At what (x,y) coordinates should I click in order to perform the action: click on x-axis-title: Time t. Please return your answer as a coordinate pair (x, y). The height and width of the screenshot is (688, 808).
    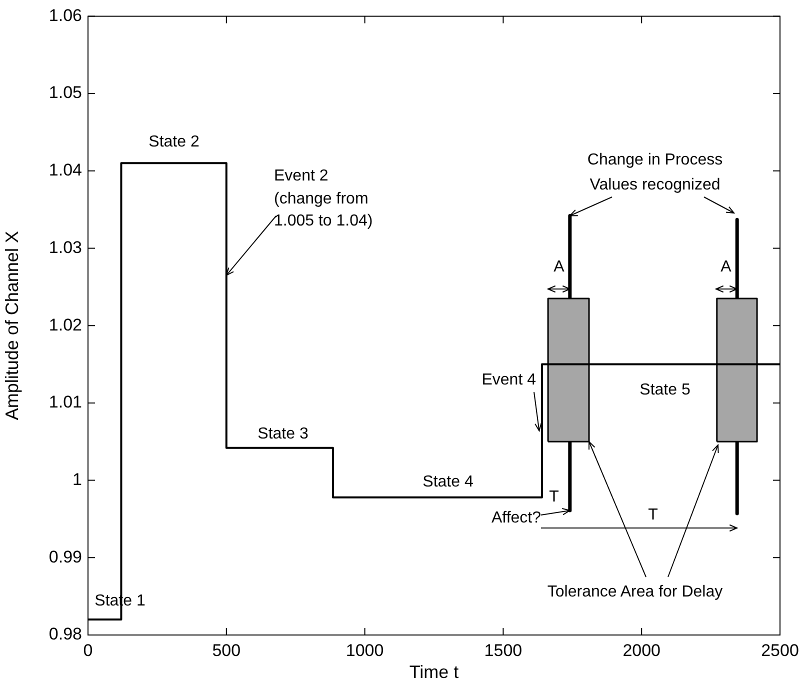
    Looking at the image, I should click on (434, 672).